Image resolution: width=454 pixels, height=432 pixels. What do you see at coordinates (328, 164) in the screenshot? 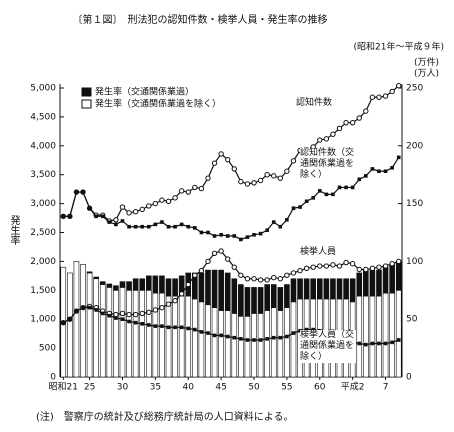
I see `line-annotation: 認知件数（交通関係業過を除く）` at bounding box center [328, 164].